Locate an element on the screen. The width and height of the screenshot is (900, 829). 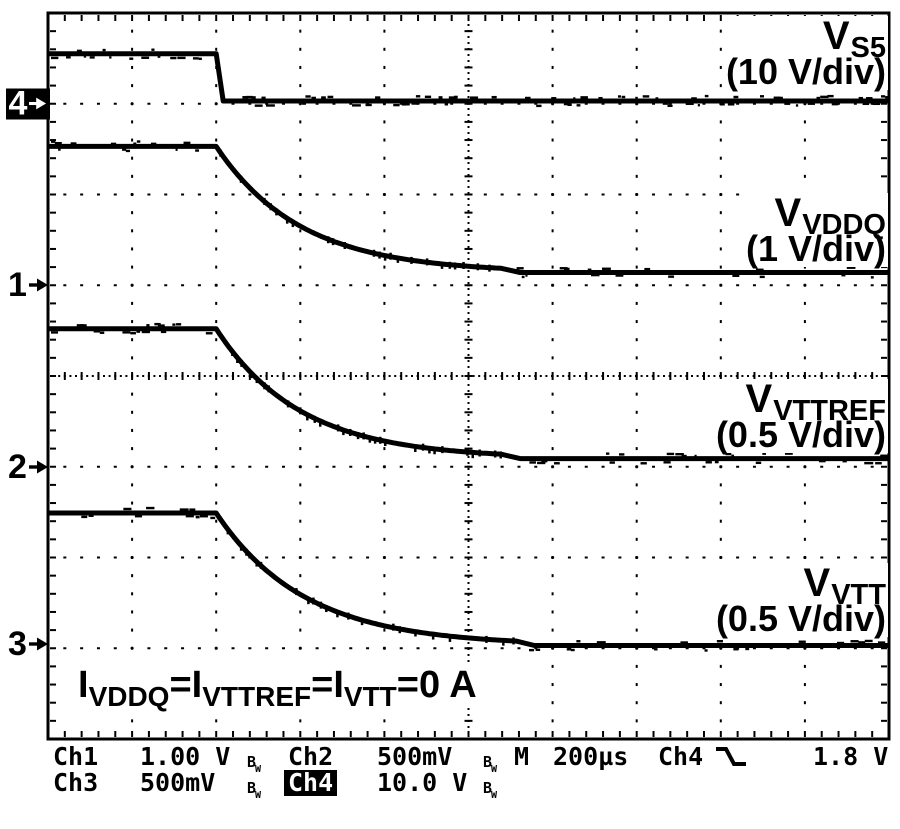
channel1-ground-marker: 1 is located at coordinates (28, 285).